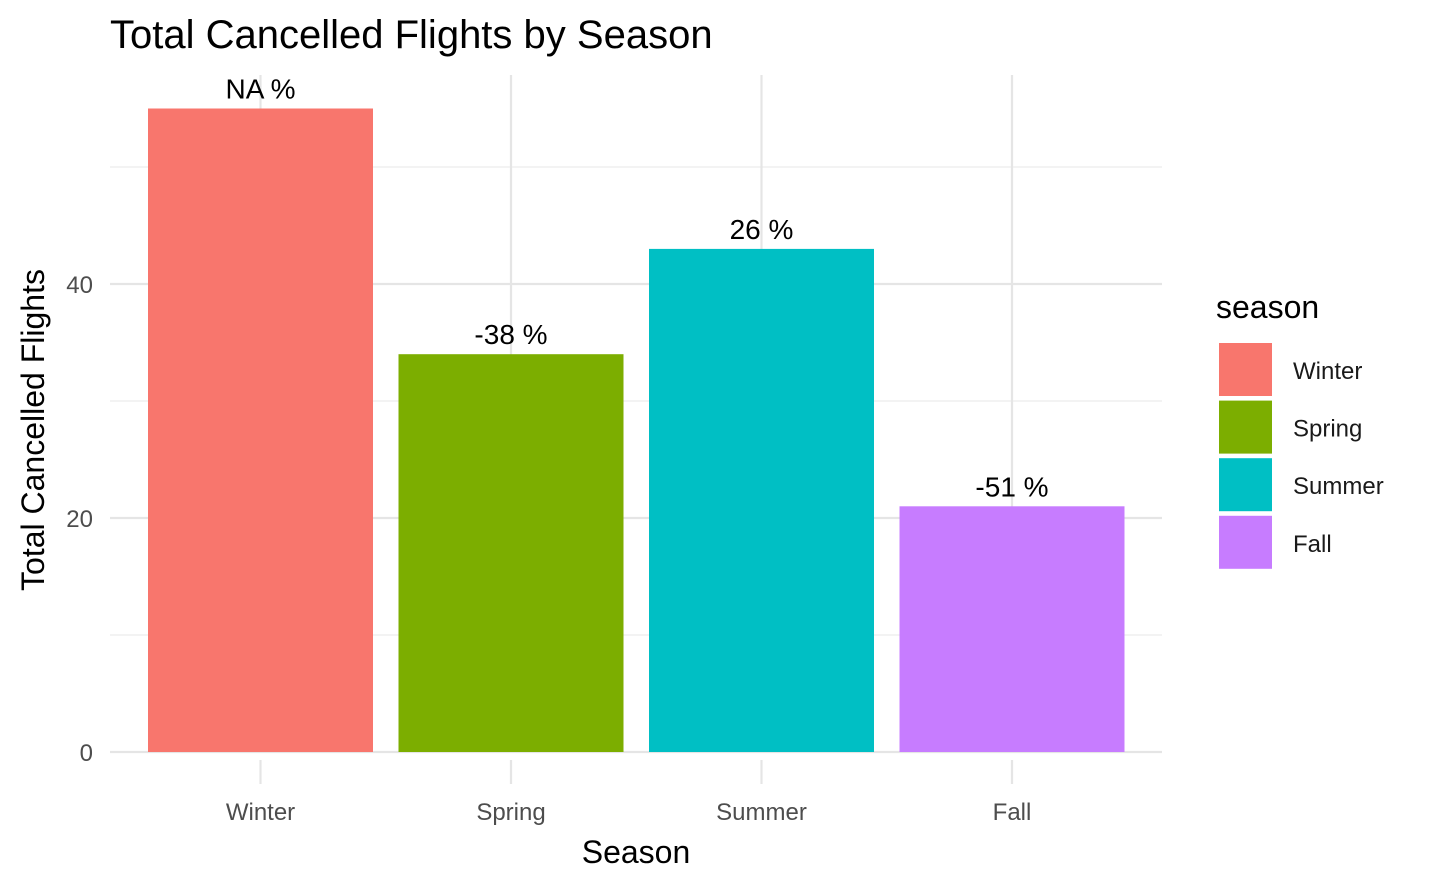  I want to click on legend-swatch-summer, so click(1245, 485).